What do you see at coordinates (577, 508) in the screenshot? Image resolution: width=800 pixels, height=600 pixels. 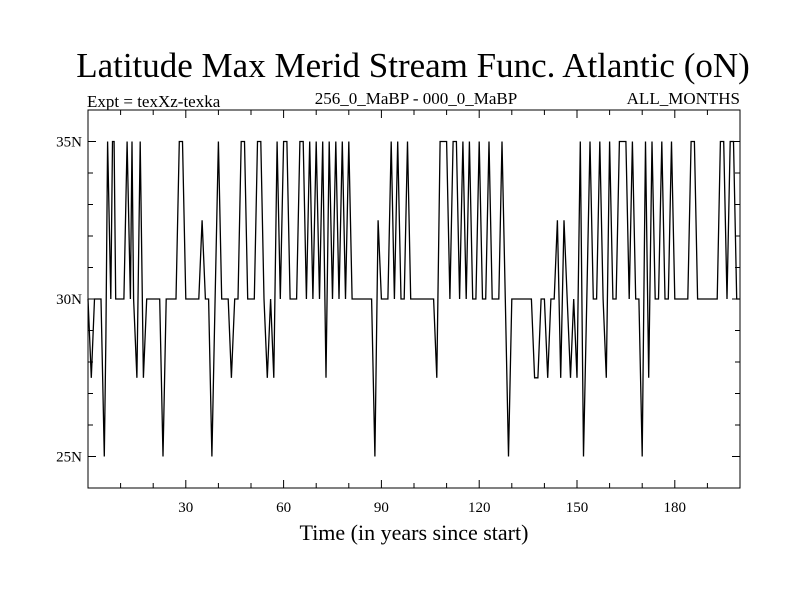 I see `x-tick-label: 150` at bounding box center [577, 508].